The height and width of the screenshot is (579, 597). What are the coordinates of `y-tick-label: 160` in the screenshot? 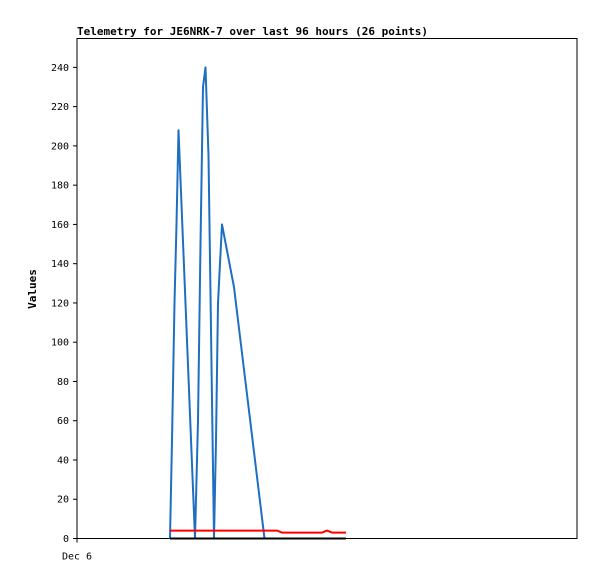 It's located at (60, 225).